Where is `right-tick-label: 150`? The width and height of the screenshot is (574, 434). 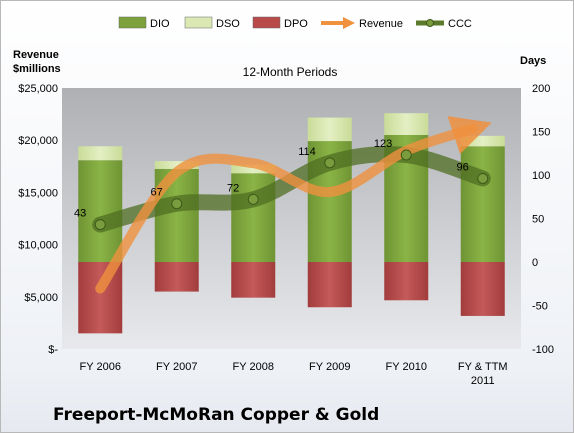 right-tick-label: 150 is located at coordinates (541, 133).